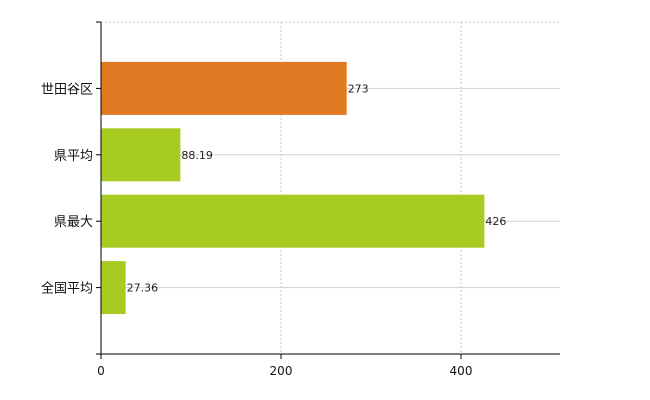 This screenshot has width=650, height=400. I want to click on category-label-1: 県平均, so click(73, 156).